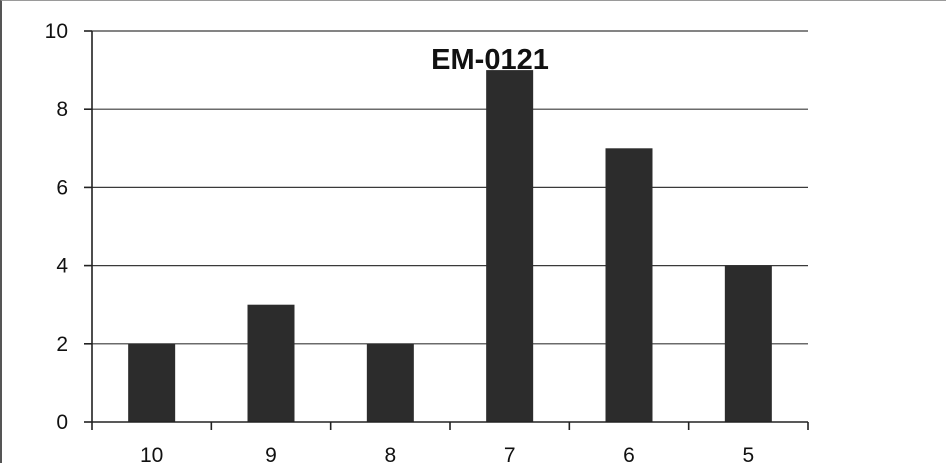 This screenshot has width=946, height=464. What do you see at coordinates (151, 454) in the screenshot?
I see `x-tick-label: 10` at bounding box center [151, 454].